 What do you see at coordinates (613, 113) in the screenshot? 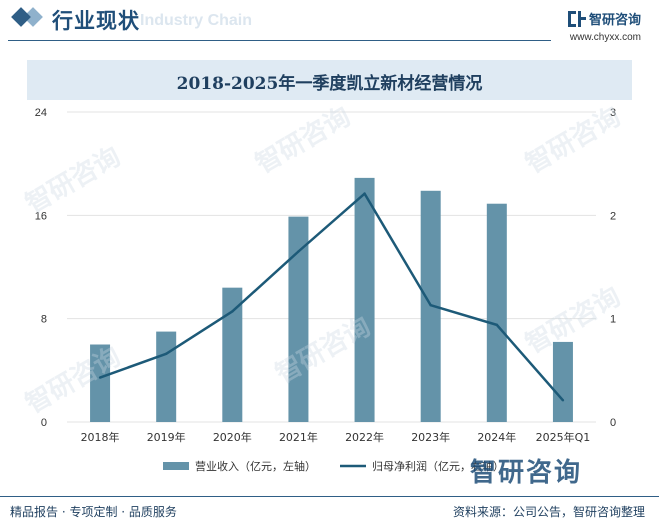
I see `y-right-tick-label: 3` at bounding box center [613, 113].